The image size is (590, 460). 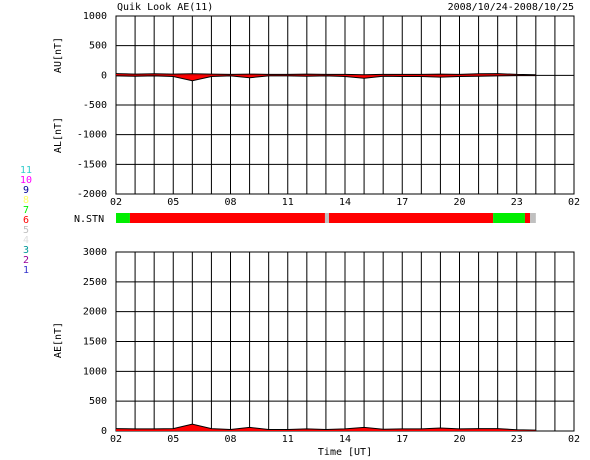 What do you see at coordinates (95, 312) in the screenshot?
I see `y-tick-label: 2000` at bounding box center [95, 312].